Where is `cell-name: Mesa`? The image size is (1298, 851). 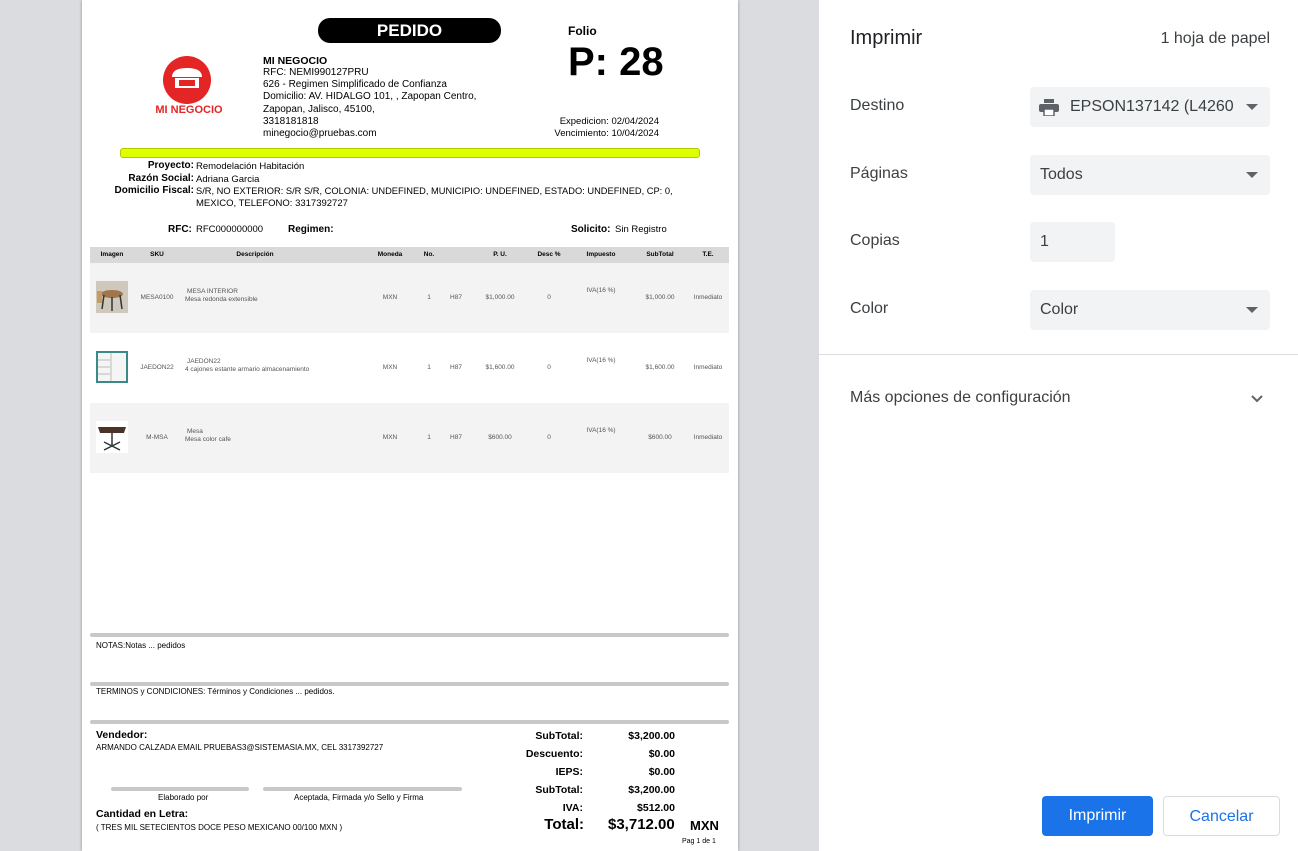
cell-name: Mesa is located at coordinates (195, 431).